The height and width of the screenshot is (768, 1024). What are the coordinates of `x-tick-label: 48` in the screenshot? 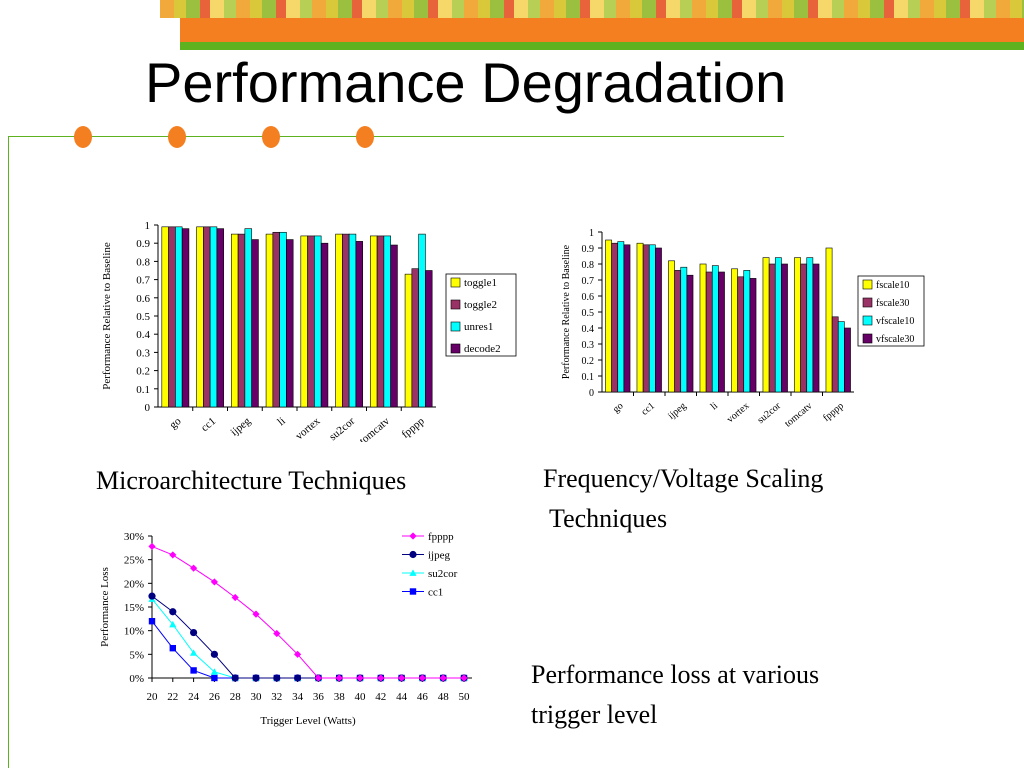 It's located at (444, 697).